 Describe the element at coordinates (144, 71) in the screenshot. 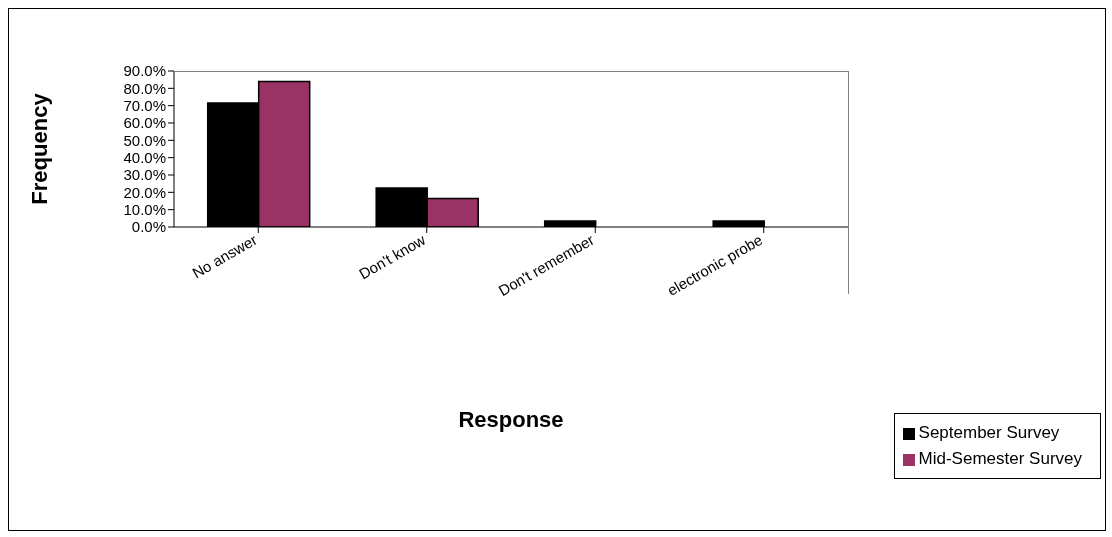

I see `y-tick-label: 90.0%` at that location.